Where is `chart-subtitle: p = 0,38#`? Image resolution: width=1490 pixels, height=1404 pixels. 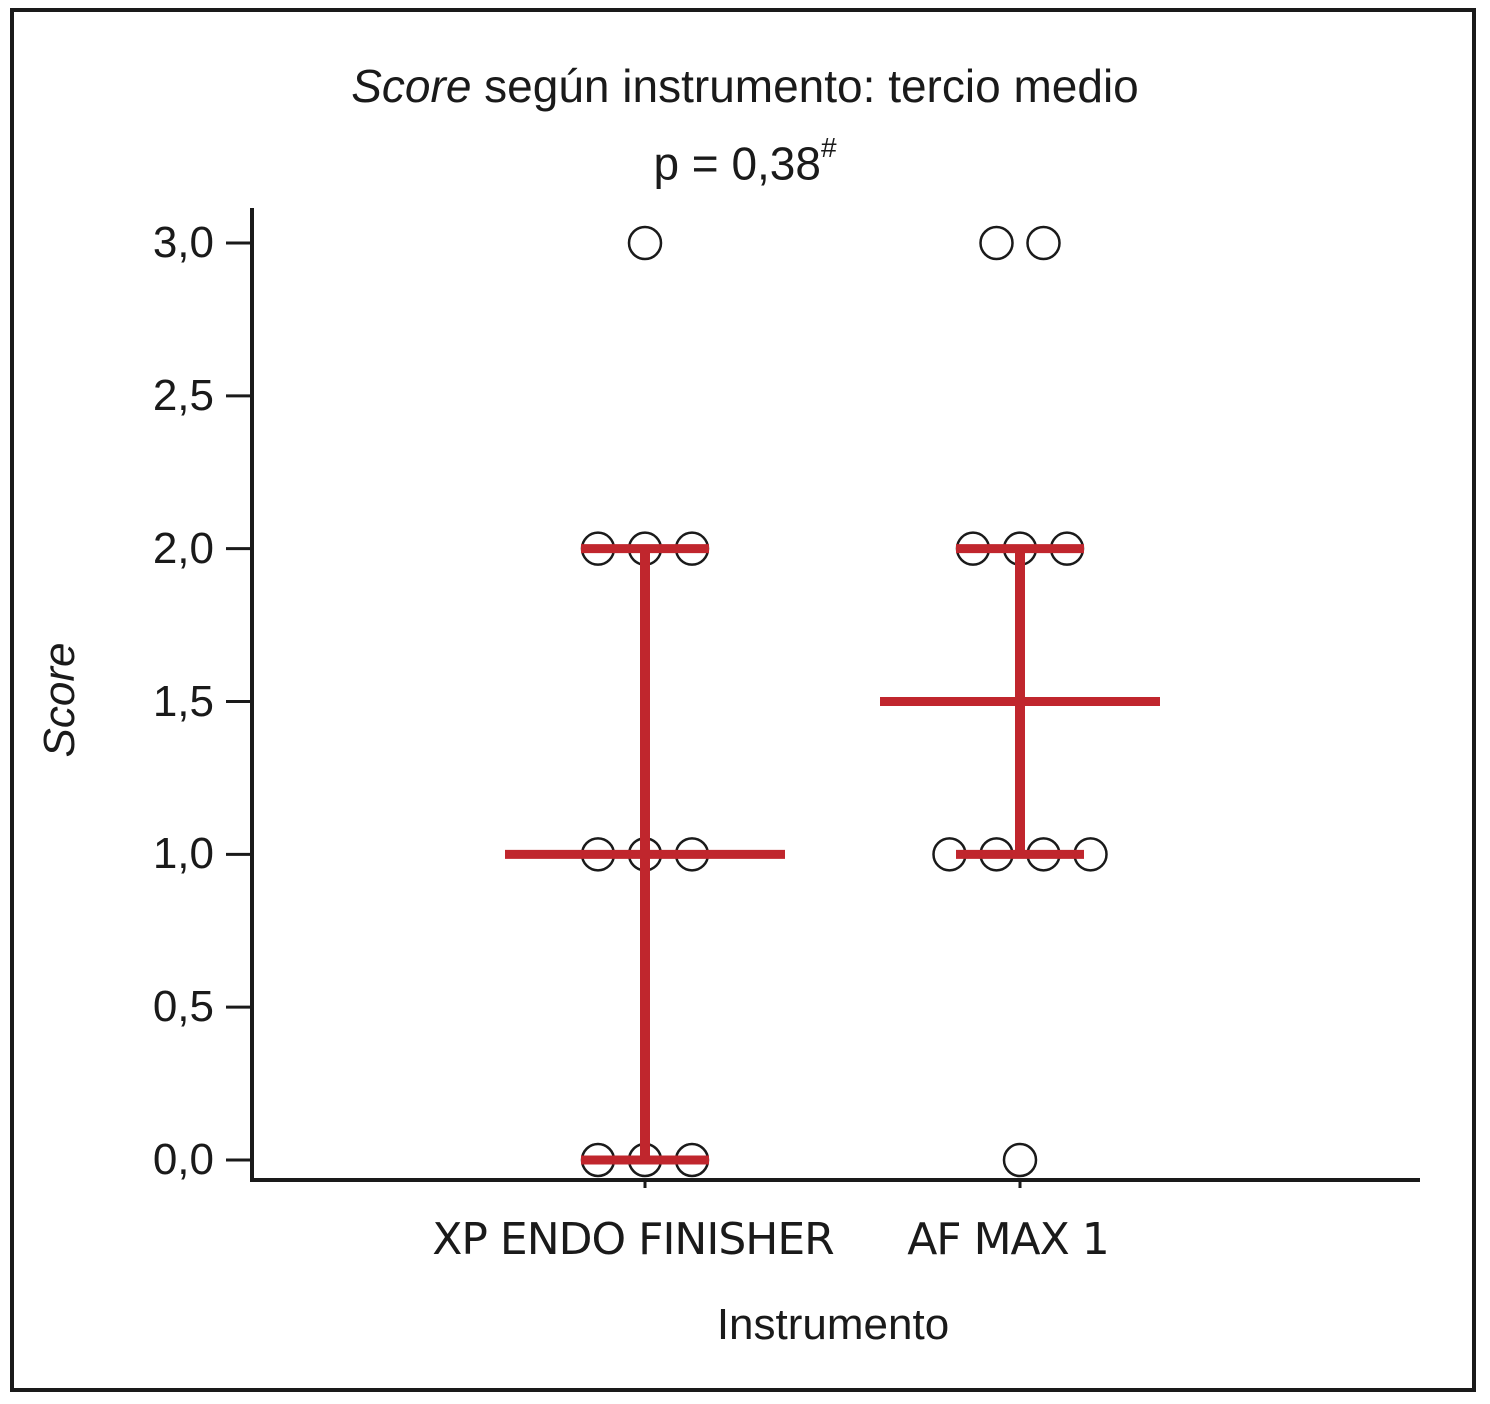
chart-subtitle: p = 0,38# is located at coordinates (745, 158).